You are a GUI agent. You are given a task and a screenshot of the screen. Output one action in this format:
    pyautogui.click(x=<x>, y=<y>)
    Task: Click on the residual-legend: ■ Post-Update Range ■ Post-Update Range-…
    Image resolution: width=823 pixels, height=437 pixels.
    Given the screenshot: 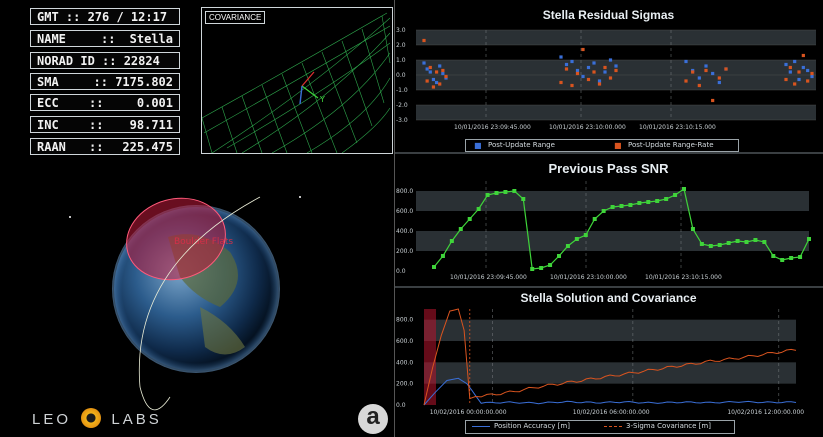 What is the action you would take?
    pyautogui.click(x=602, y=145)
    